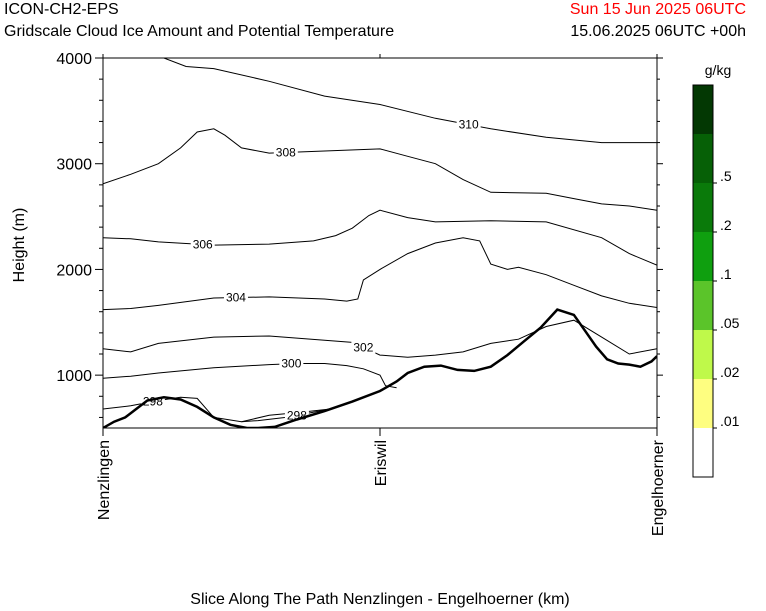 Image resolution: width=766 pixels, height=611 pixels. What do you see at coordinates (74, 376) in the screenshot?
I see `y-tick-label-1000: 1000` at bounding box center [74, 376].